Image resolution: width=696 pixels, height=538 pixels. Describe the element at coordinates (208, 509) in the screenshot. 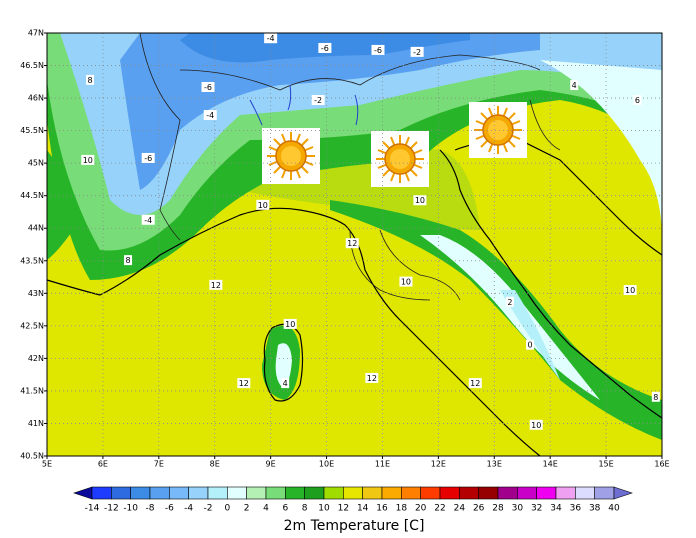

I see `colorbar-label: -2` at that location.